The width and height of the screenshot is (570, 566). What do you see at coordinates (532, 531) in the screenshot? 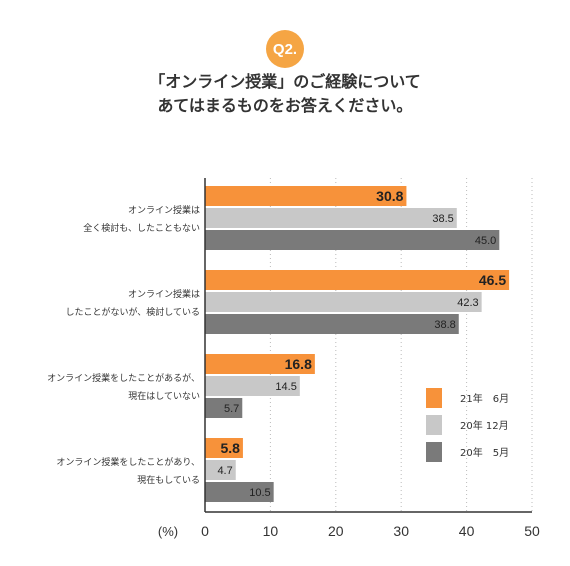
I see `x-tick-label-5: 50` at bounding box center [532, 531].